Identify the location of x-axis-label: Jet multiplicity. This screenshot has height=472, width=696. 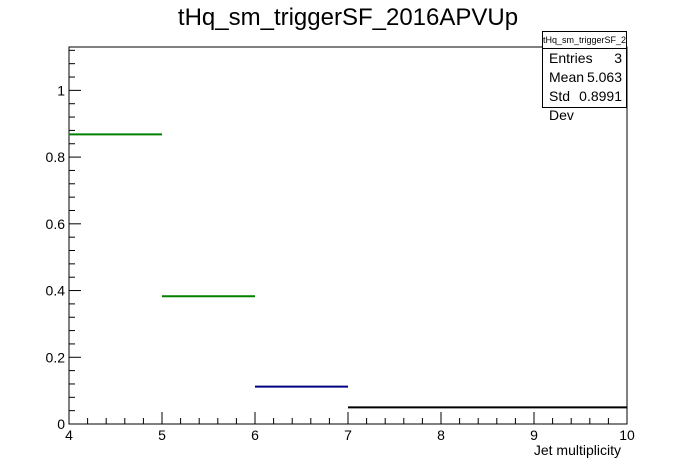
(577, 450).